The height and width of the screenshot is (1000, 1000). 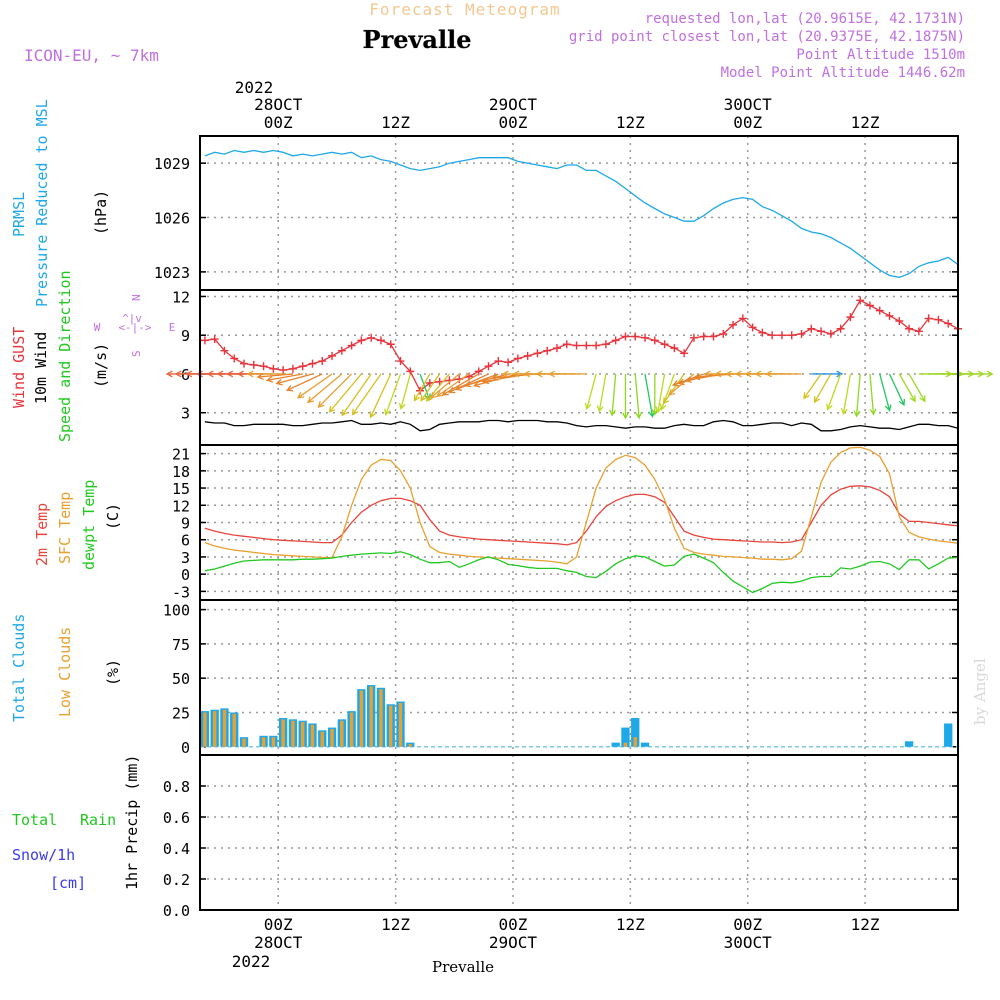 I want to click on requested-coords: requested lon,lat (20.9615E, 42.1731N), so click(x=805, y=19).